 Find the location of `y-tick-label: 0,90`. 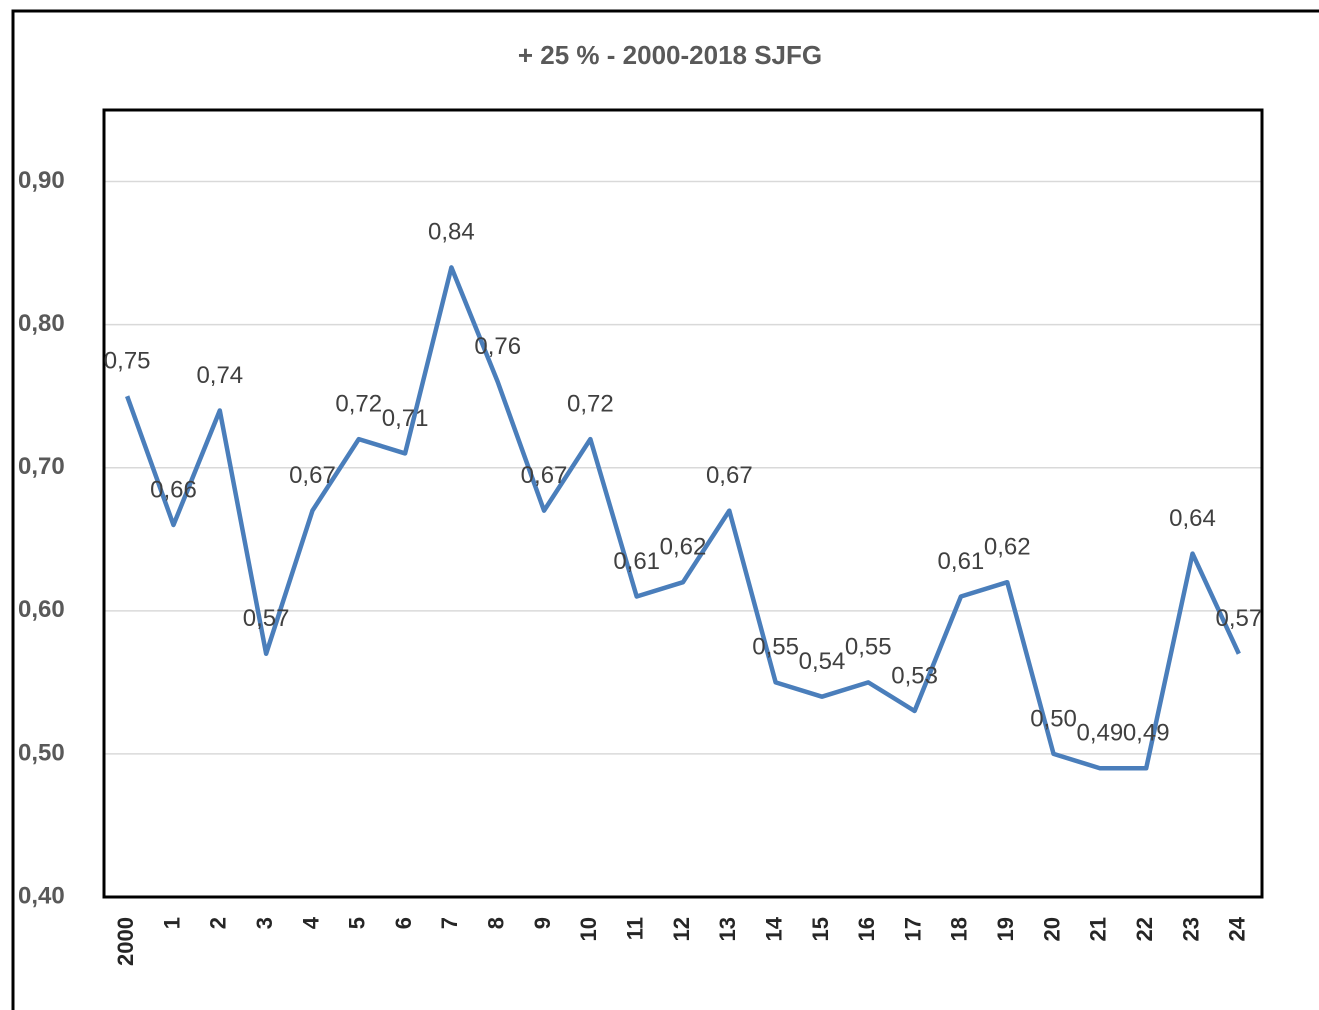

y-tick-label: 0,90 is located at coordinates (41, 180).